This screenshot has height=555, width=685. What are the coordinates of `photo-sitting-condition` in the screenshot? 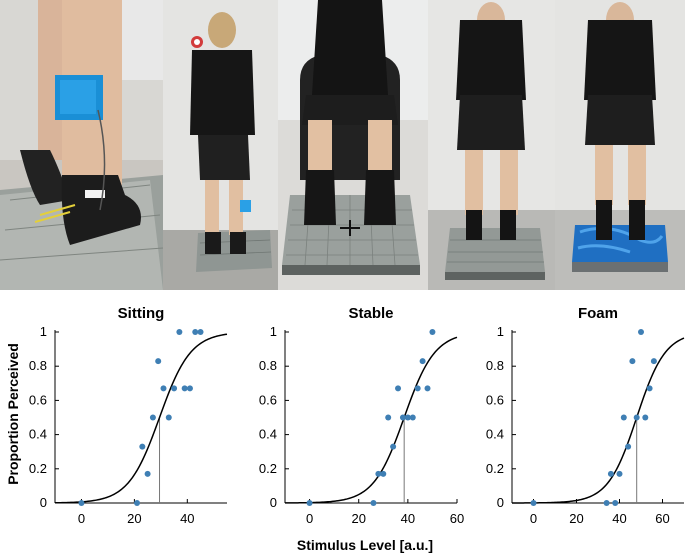 It's located at (353, 145).